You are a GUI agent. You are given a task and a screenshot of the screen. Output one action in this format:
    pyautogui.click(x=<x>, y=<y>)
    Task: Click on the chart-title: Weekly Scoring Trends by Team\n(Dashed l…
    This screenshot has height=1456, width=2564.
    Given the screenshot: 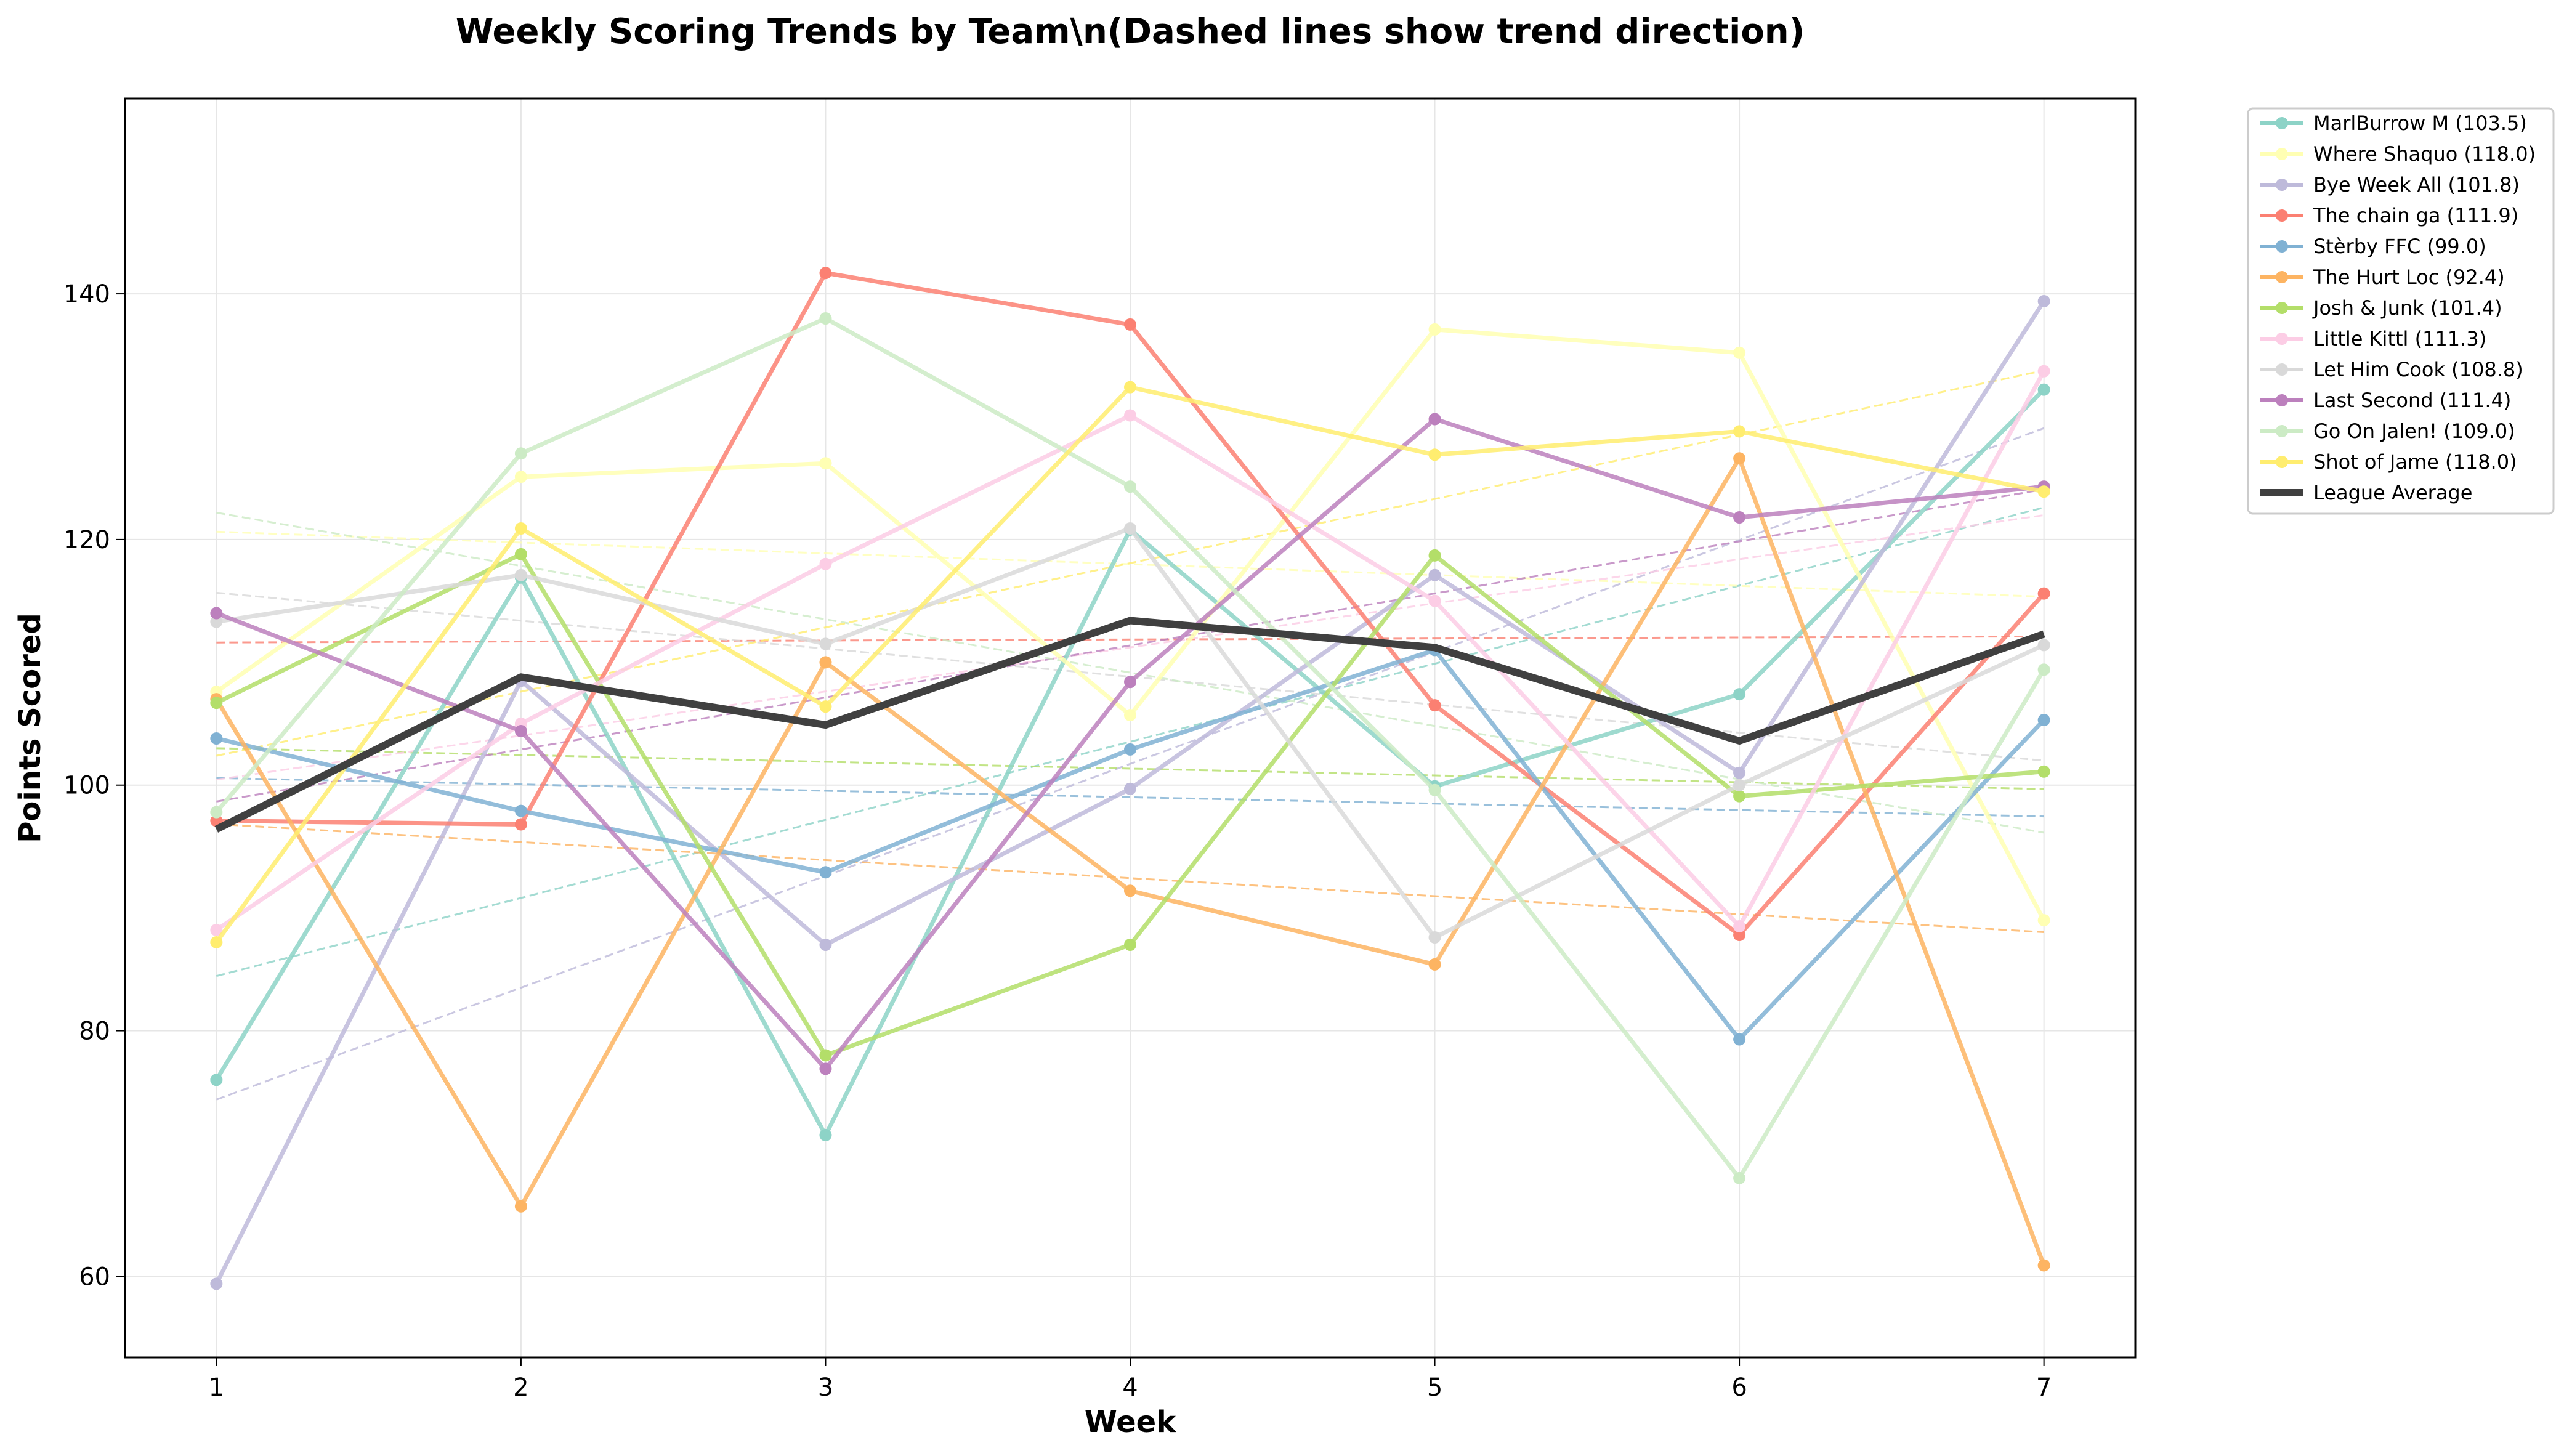 What is the action you would take?
    pyautogui.click(x=1130, y=32)
    